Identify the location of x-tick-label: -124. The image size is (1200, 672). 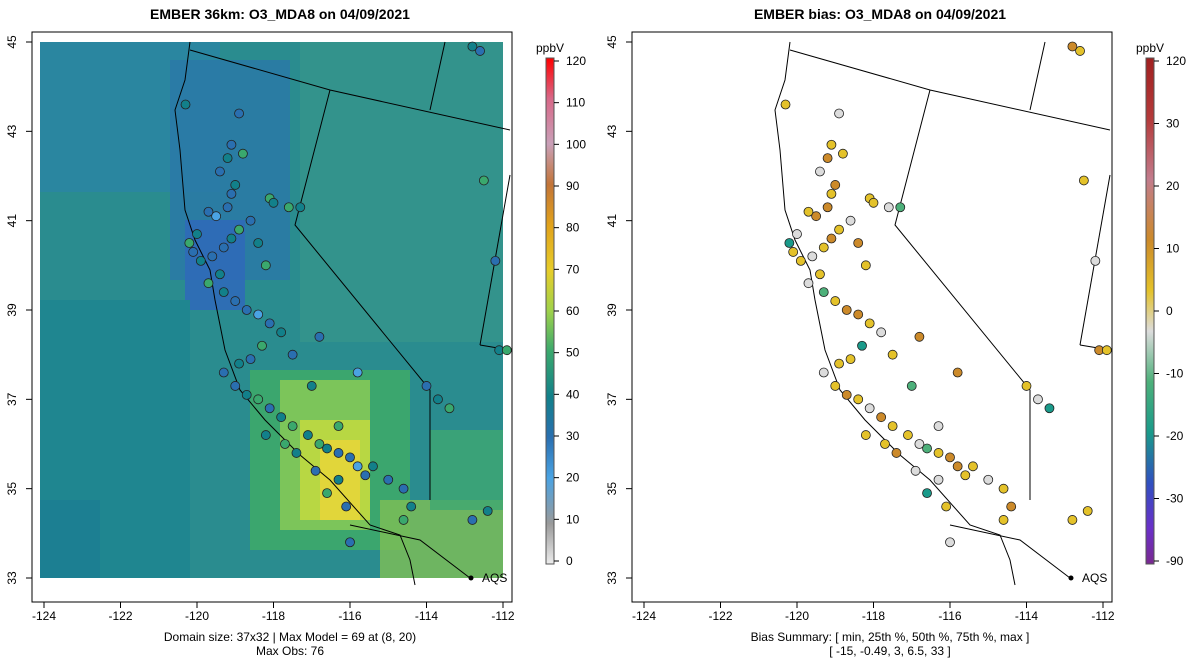
(44, 616).